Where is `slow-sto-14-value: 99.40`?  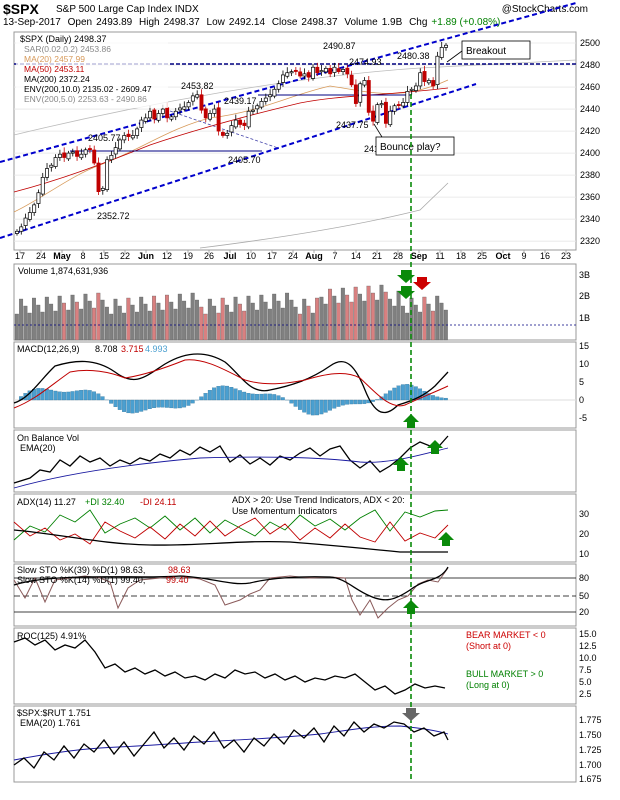
slow-sto-14-value: 99.40 is located at coordinates (177, 580).